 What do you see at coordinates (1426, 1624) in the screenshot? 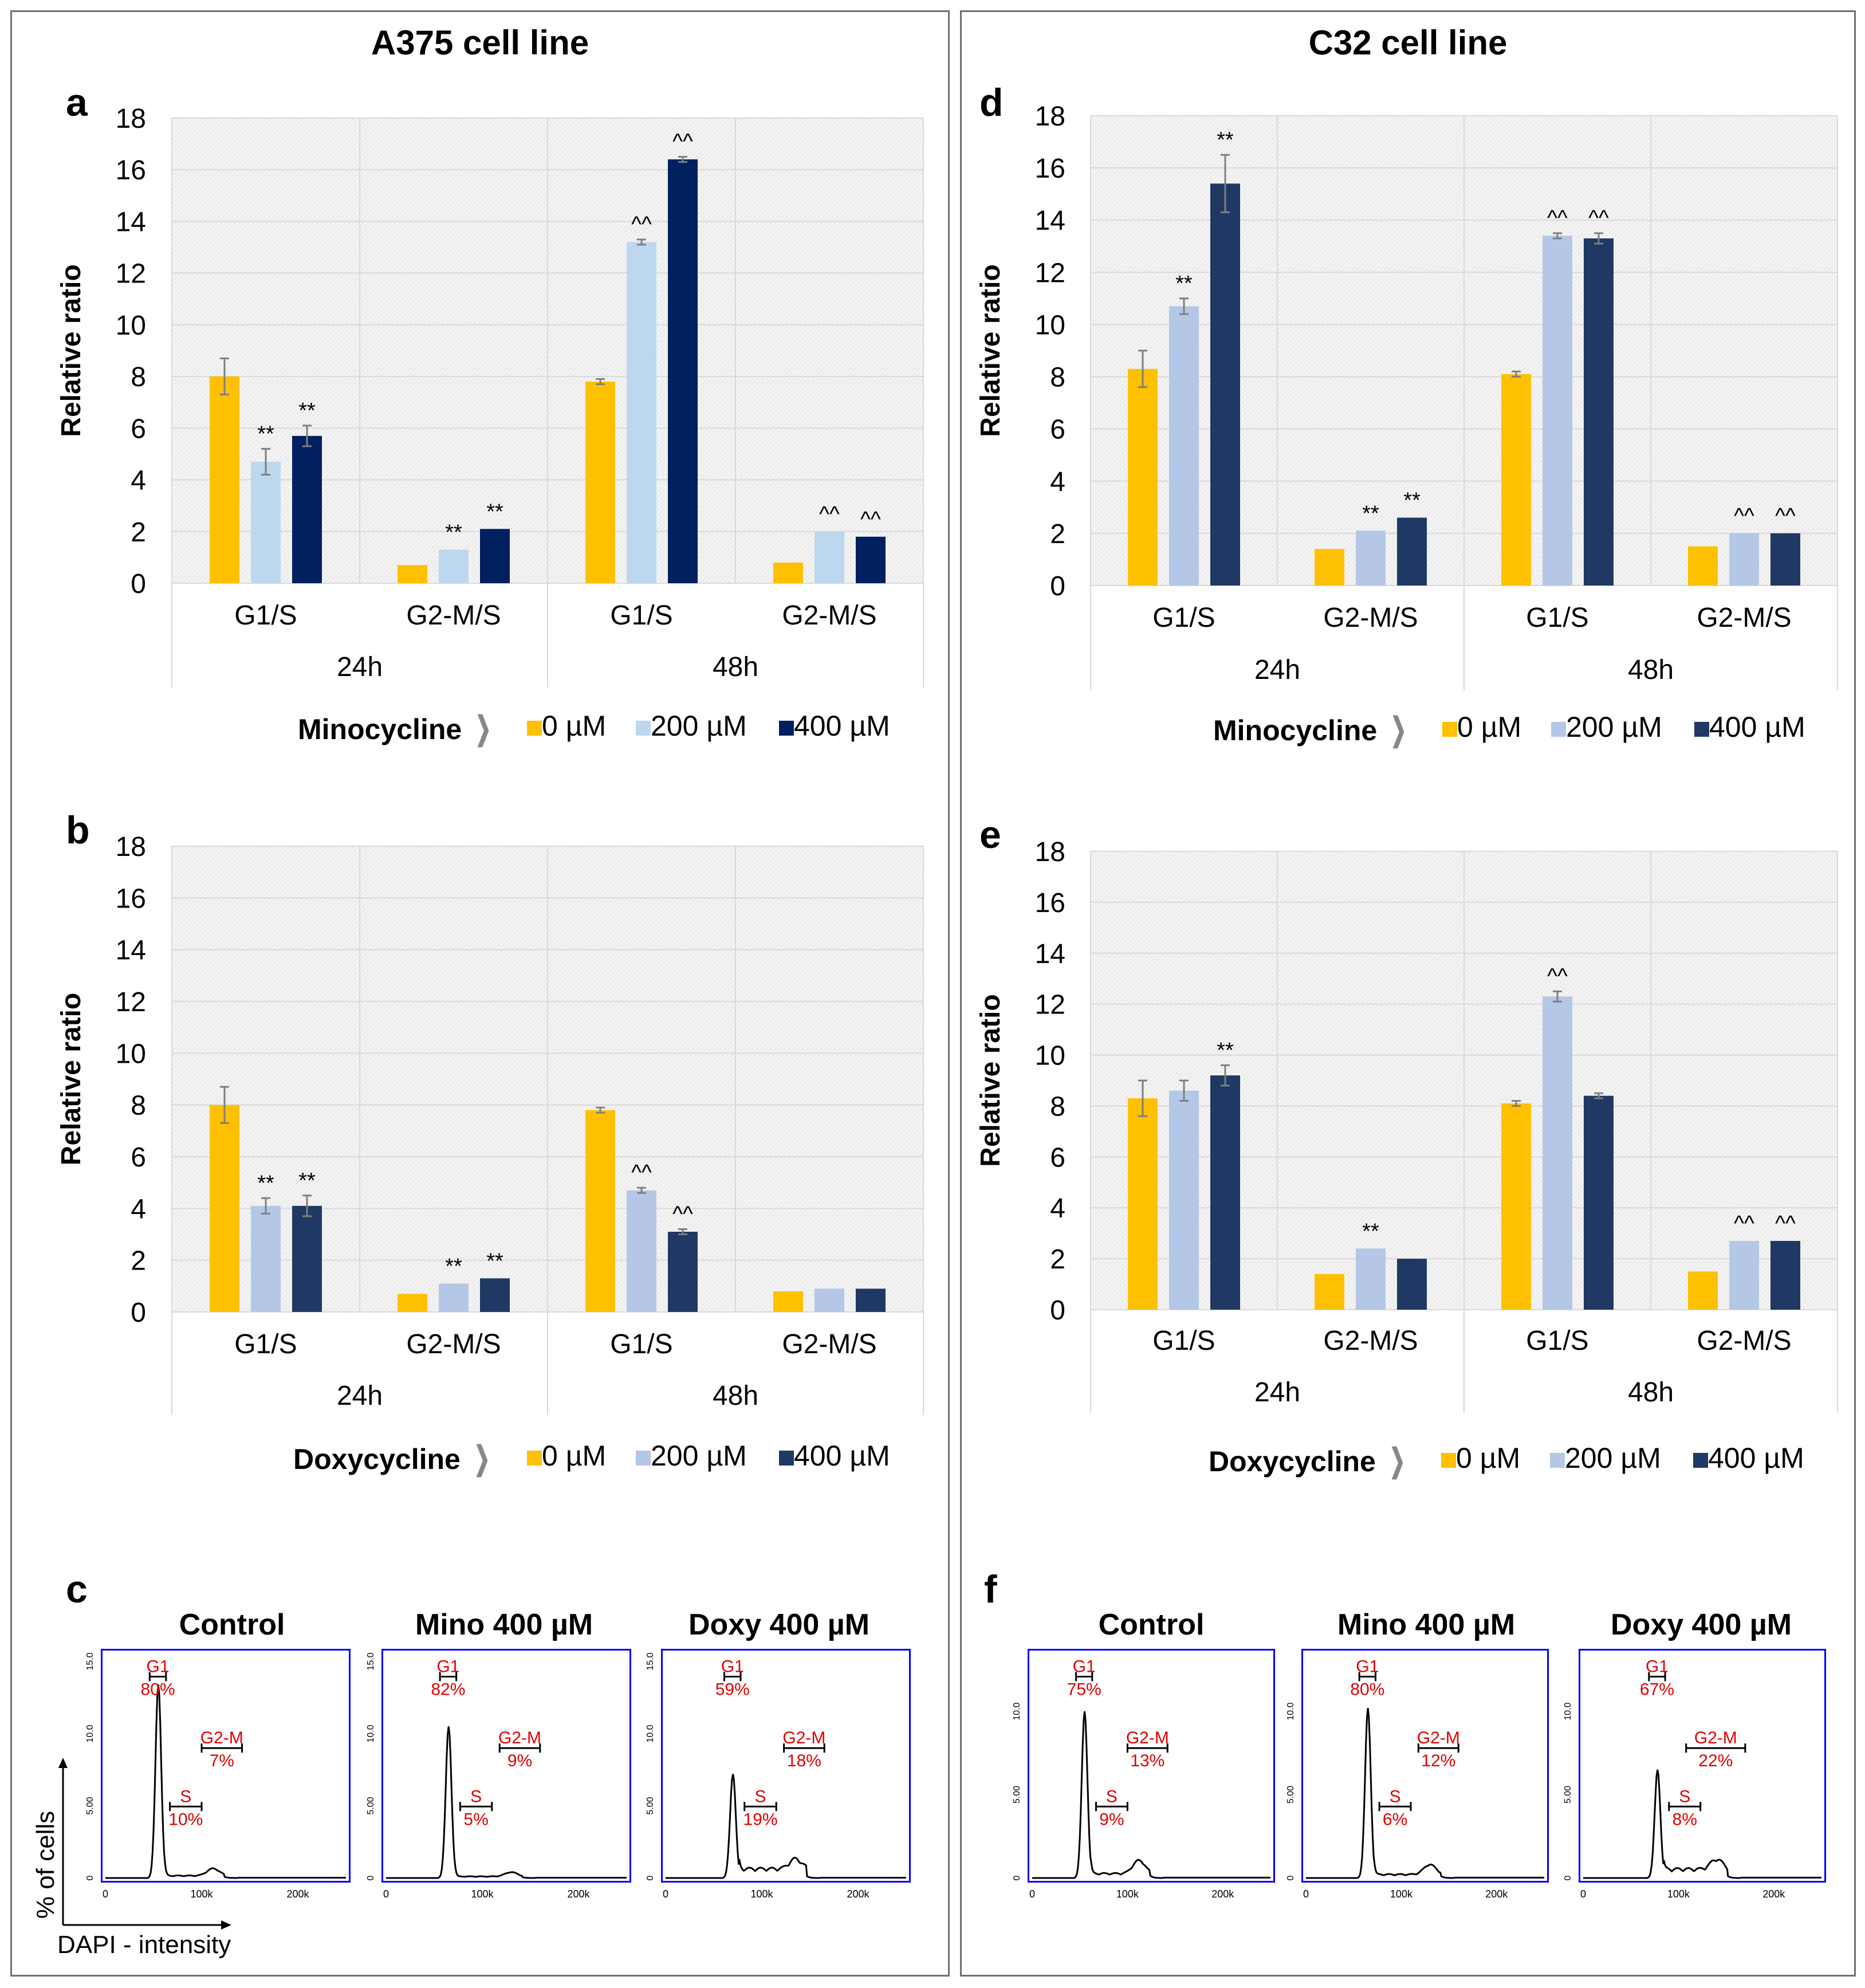
I see `hist-title-f-mino: Mino 400 µM` at bounding box center [1426, 1624].